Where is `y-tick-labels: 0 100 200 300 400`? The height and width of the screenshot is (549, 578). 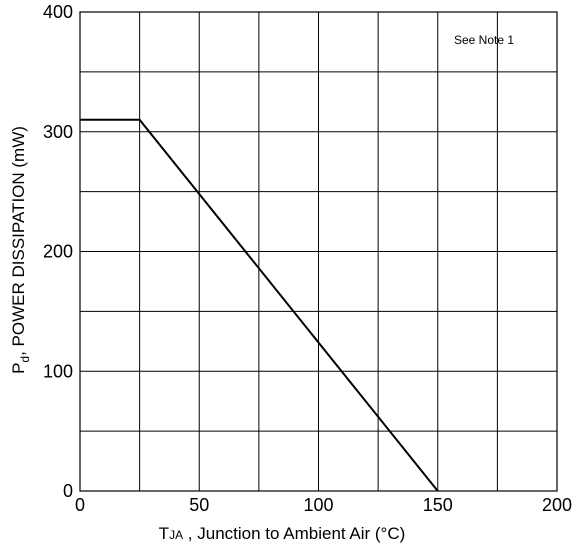 y-tick-labels: 0 100 200 300 400 is located at coordinates (58, 251).